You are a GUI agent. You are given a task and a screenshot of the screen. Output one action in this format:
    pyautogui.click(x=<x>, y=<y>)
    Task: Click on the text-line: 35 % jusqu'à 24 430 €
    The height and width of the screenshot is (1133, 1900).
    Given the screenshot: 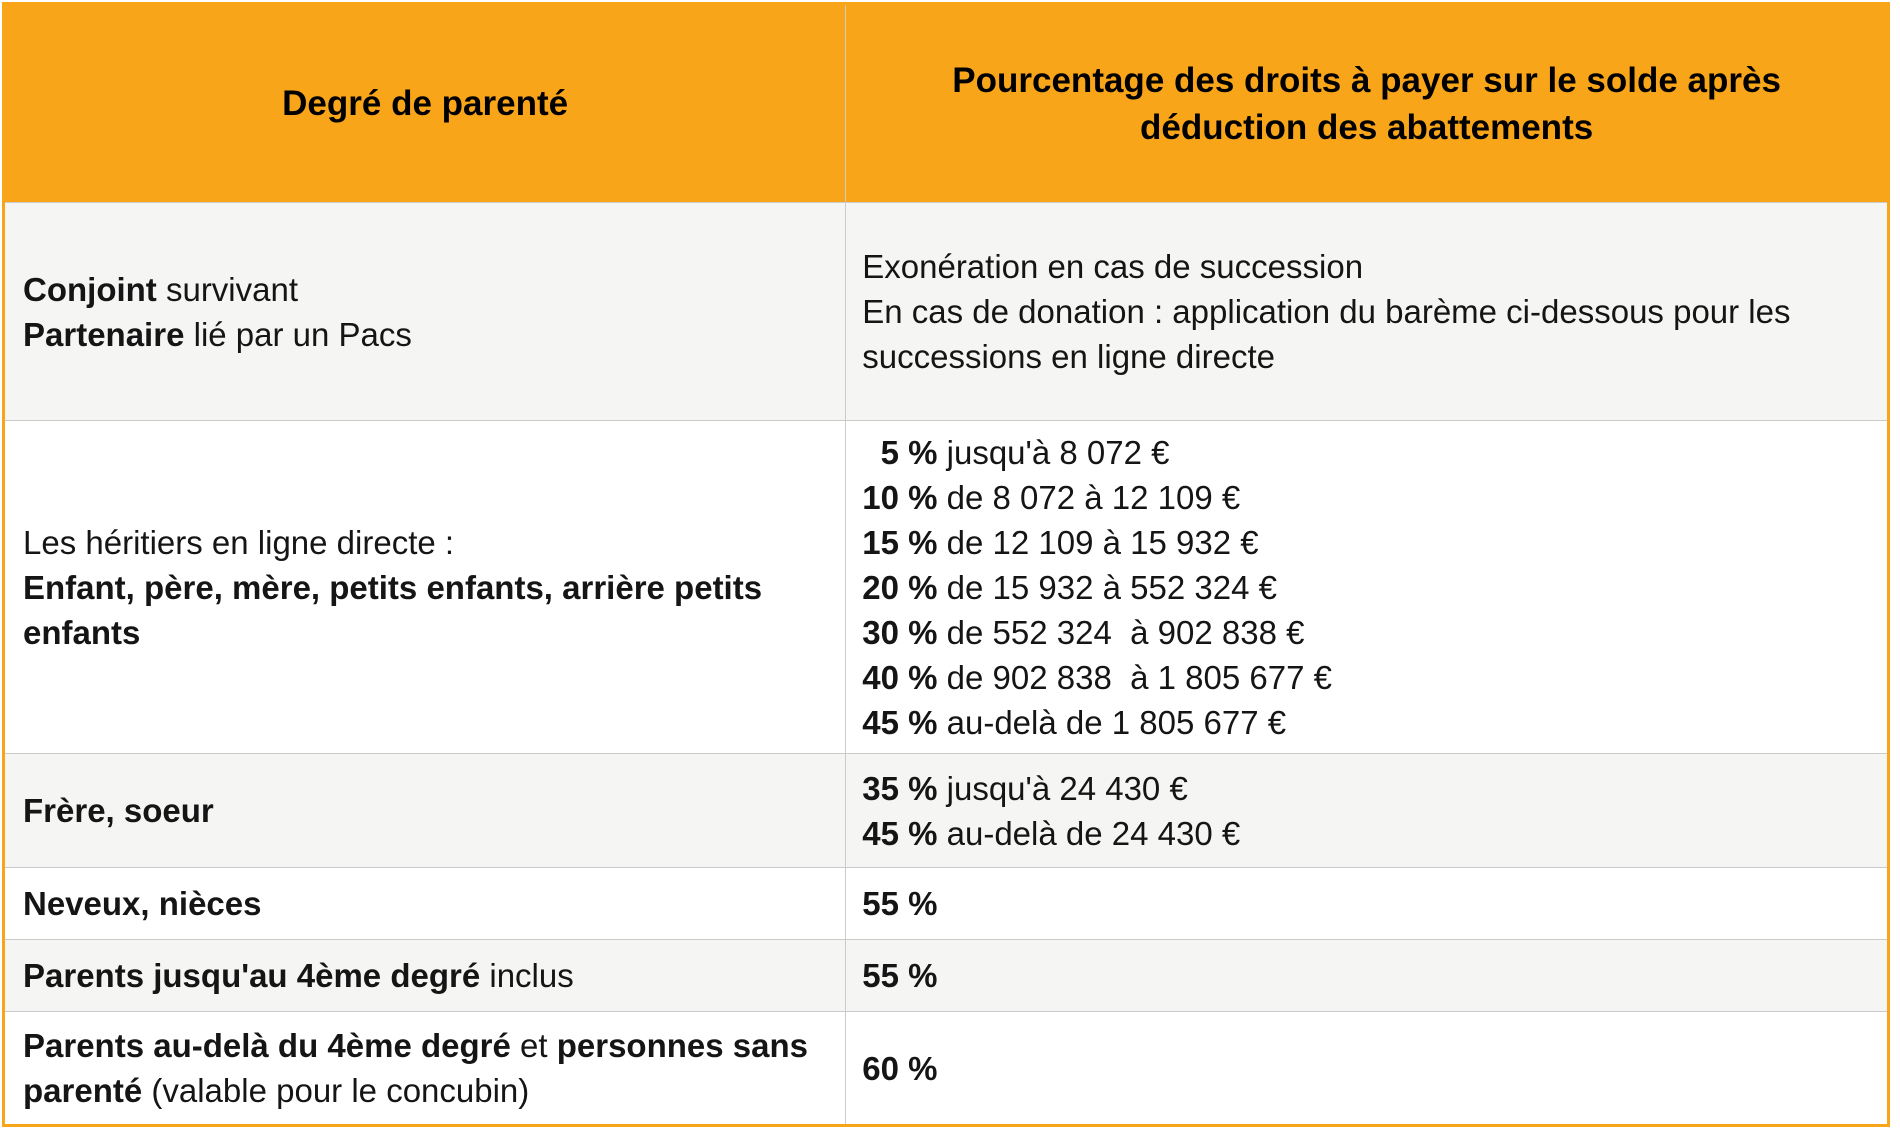 What is the action you would take?
    pyautogui.click(x=1364, y=788)
    